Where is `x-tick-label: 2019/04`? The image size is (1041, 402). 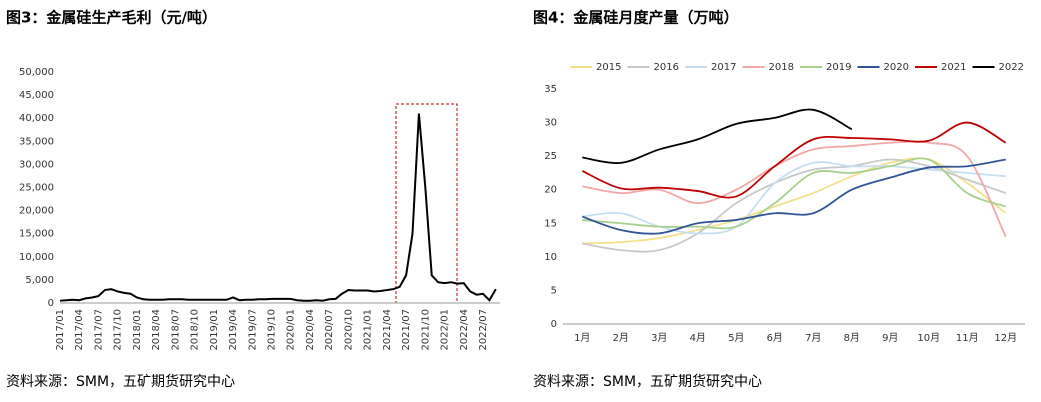
x-tick-label: 2019/04 is located at coordinates (233, 330).